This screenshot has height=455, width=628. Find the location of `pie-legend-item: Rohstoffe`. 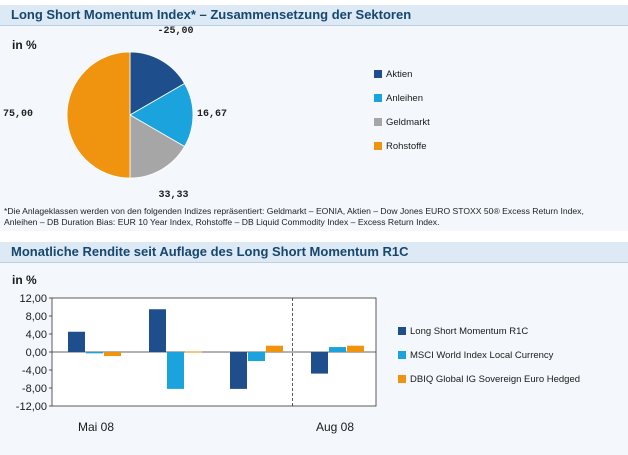

pie-legend-item: Rohstoffe is located at coordinates (400, 146).